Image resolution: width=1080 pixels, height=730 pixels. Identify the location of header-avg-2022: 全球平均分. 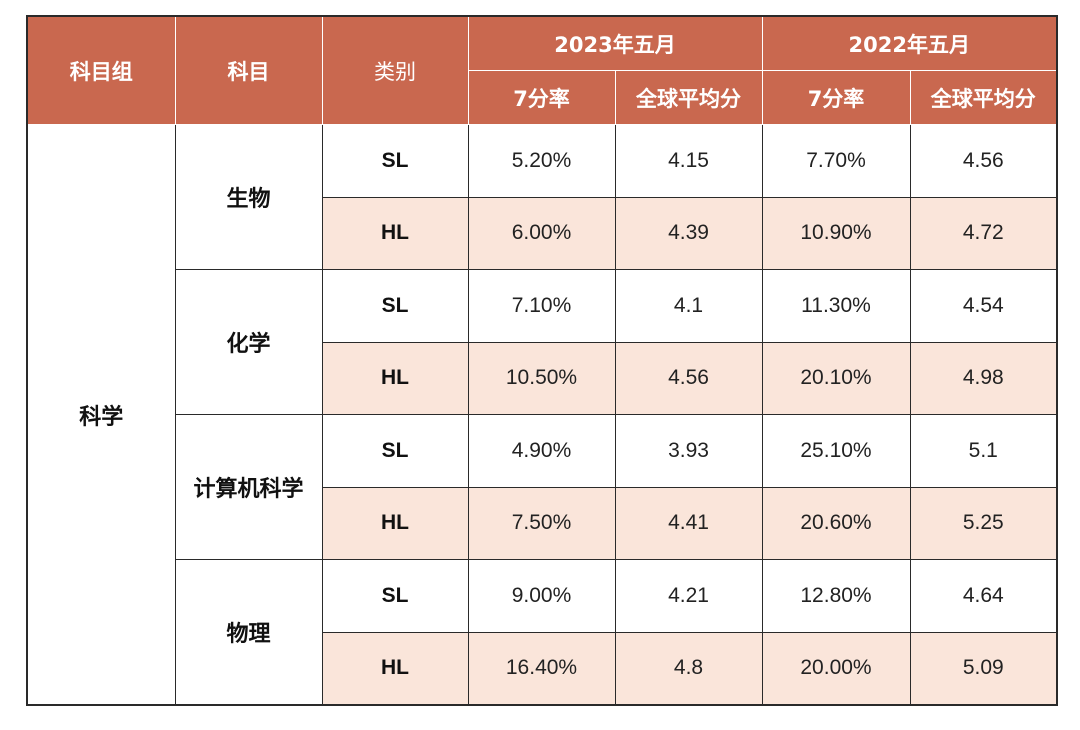
(983, 97).